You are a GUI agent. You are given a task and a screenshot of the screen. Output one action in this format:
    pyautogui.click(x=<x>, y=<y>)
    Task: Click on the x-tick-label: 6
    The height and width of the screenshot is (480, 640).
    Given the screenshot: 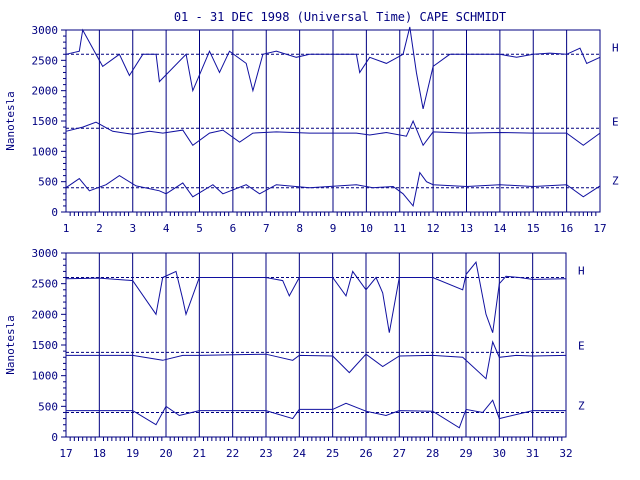 What is the action you would take?
    pyautogui.click(x=233, y=228)
    